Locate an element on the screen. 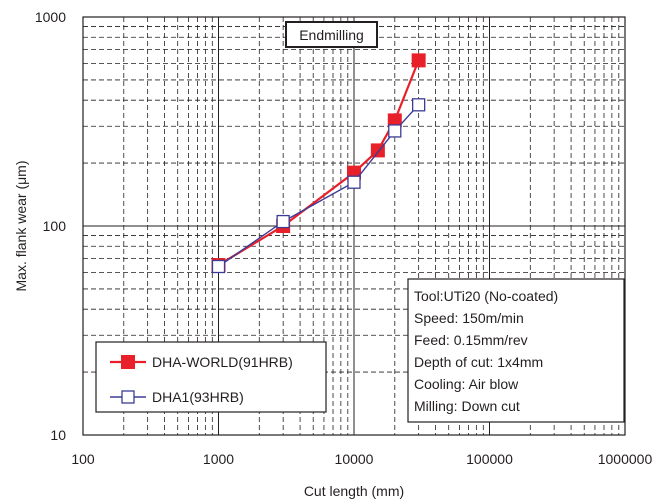  legend-entry: DHA1(93HRB) is located at coordinates (177, 397).